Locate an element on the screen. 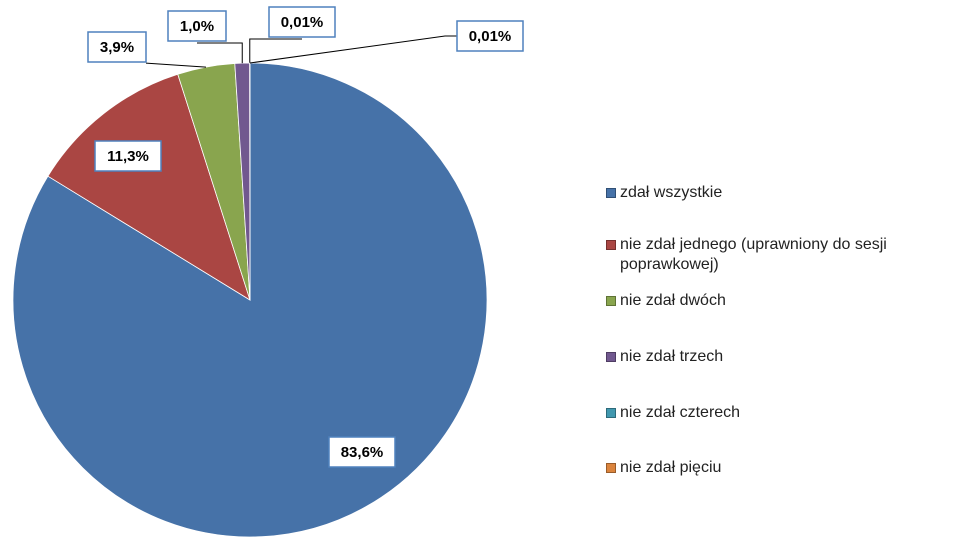 The image size is (978, 539). data-label: 11,3% is located at coordinates (128, 156).